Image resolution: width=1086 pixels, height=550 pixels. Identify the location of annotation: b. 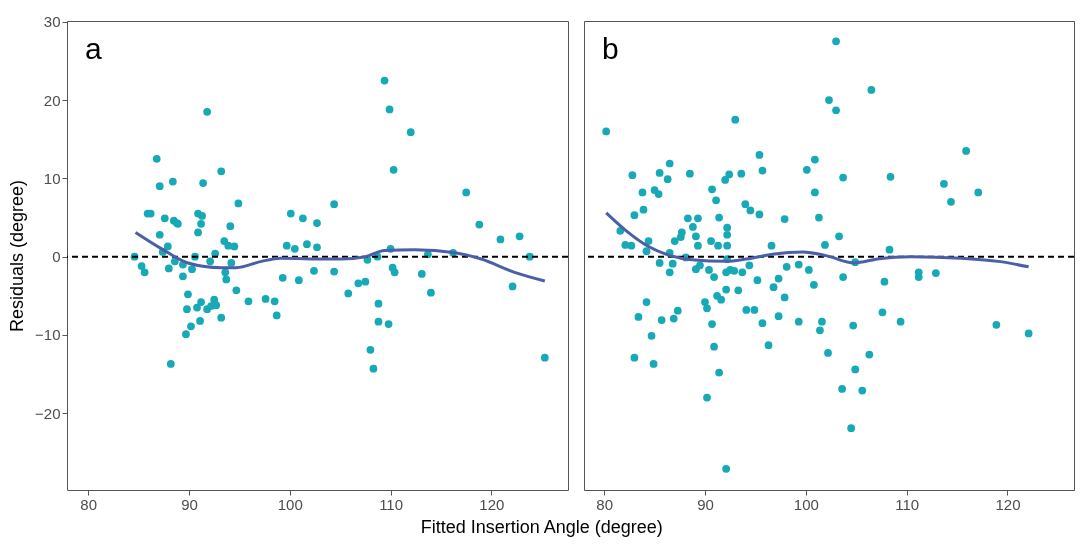
(610, 48).